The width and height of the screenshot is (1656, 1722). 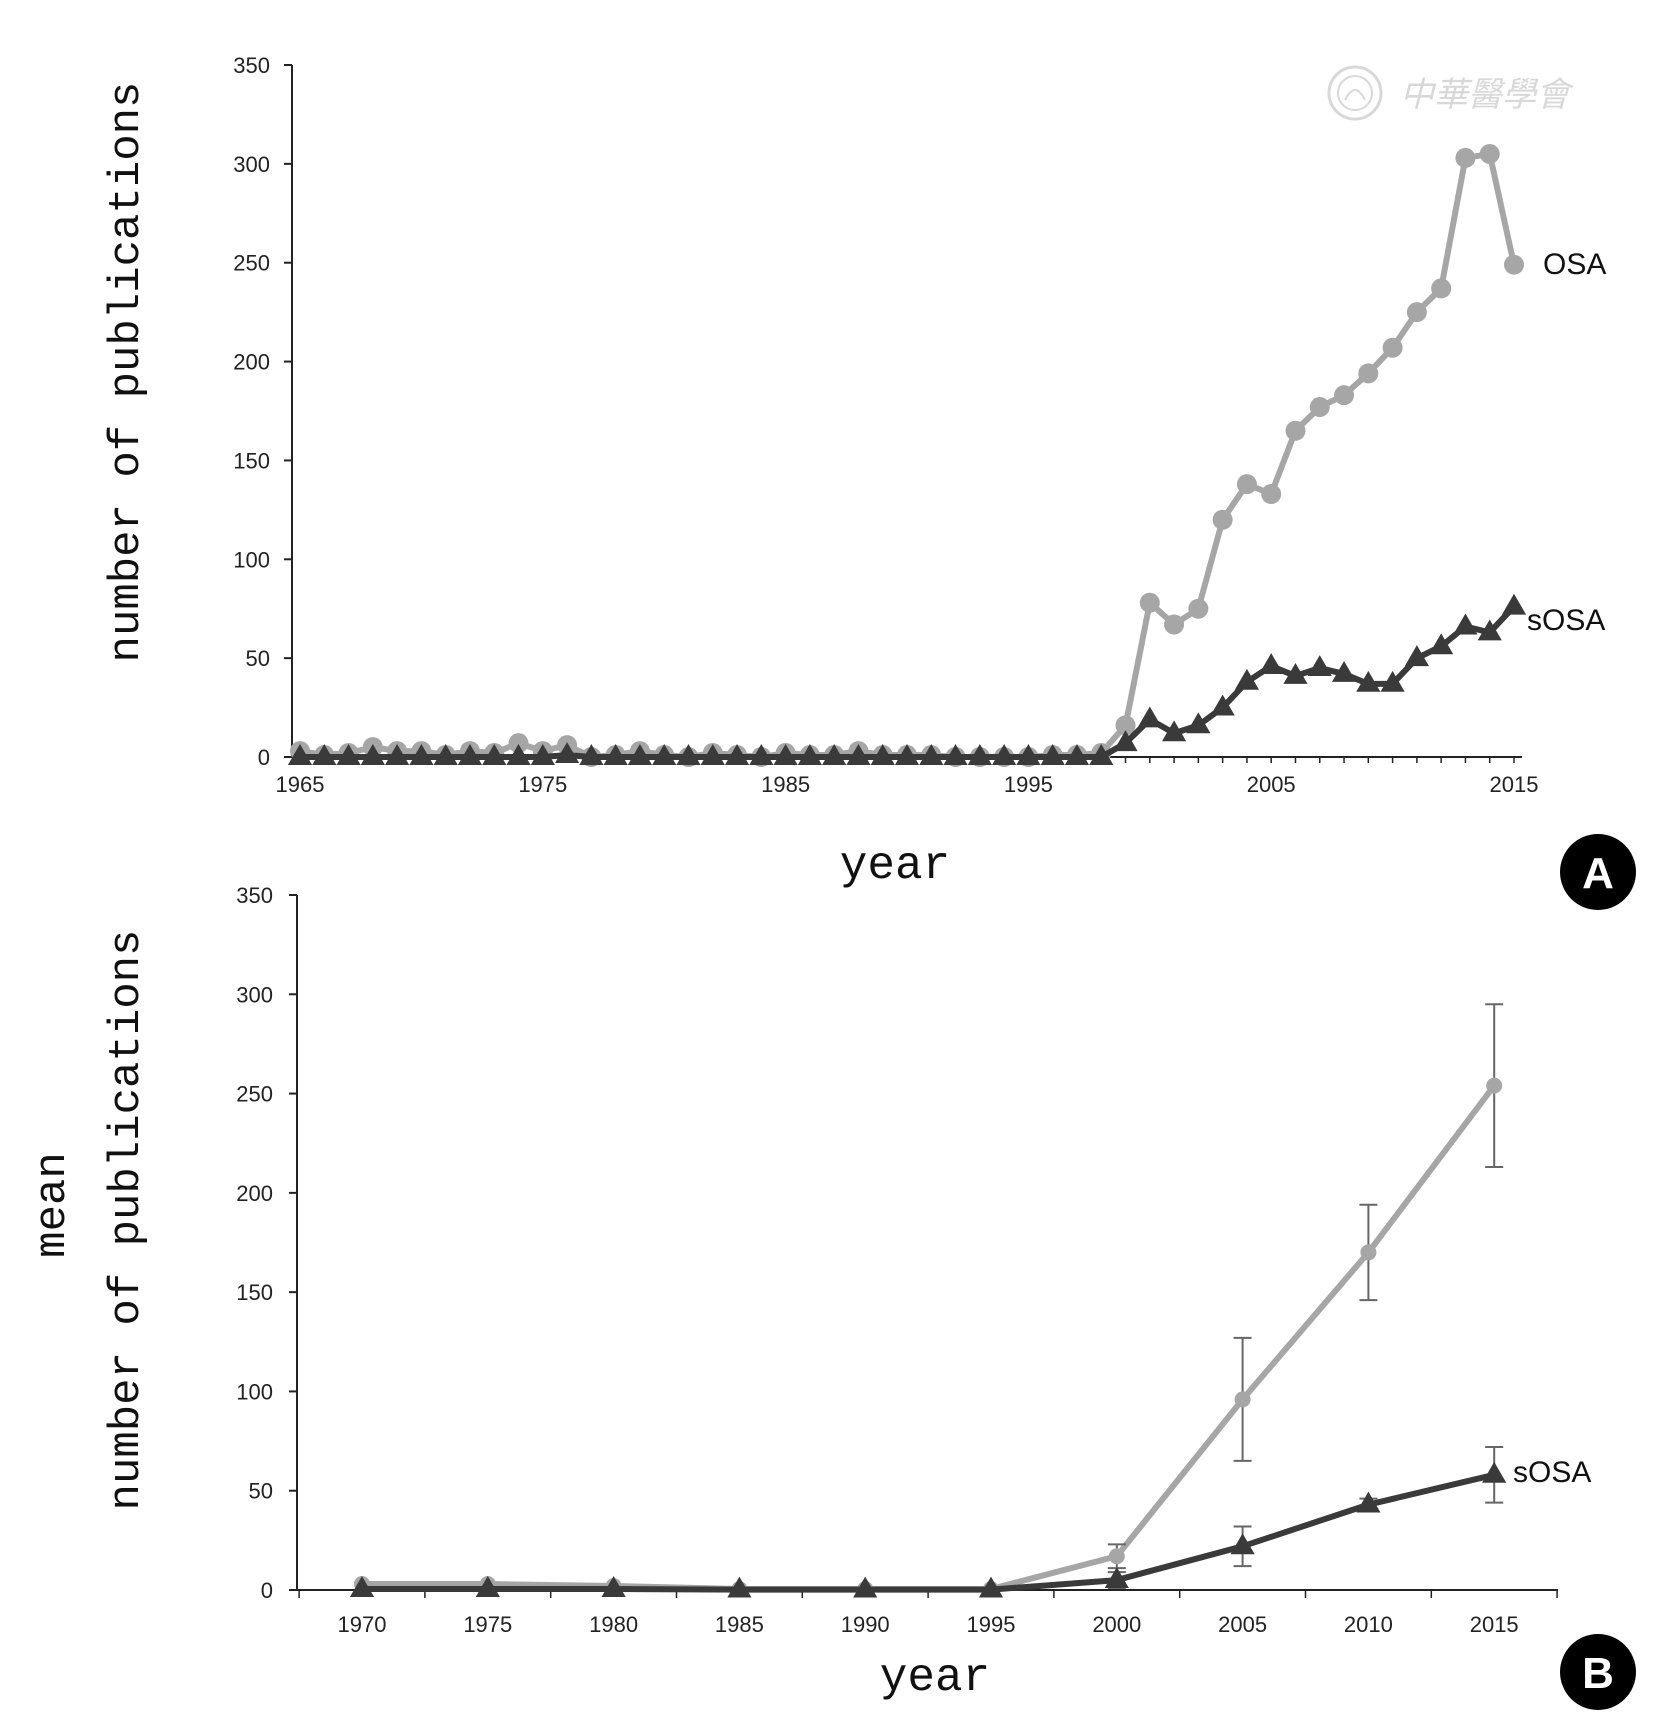 I want to click on chart-b-x-tick-label: 1985, so click(x=739, y=1624).